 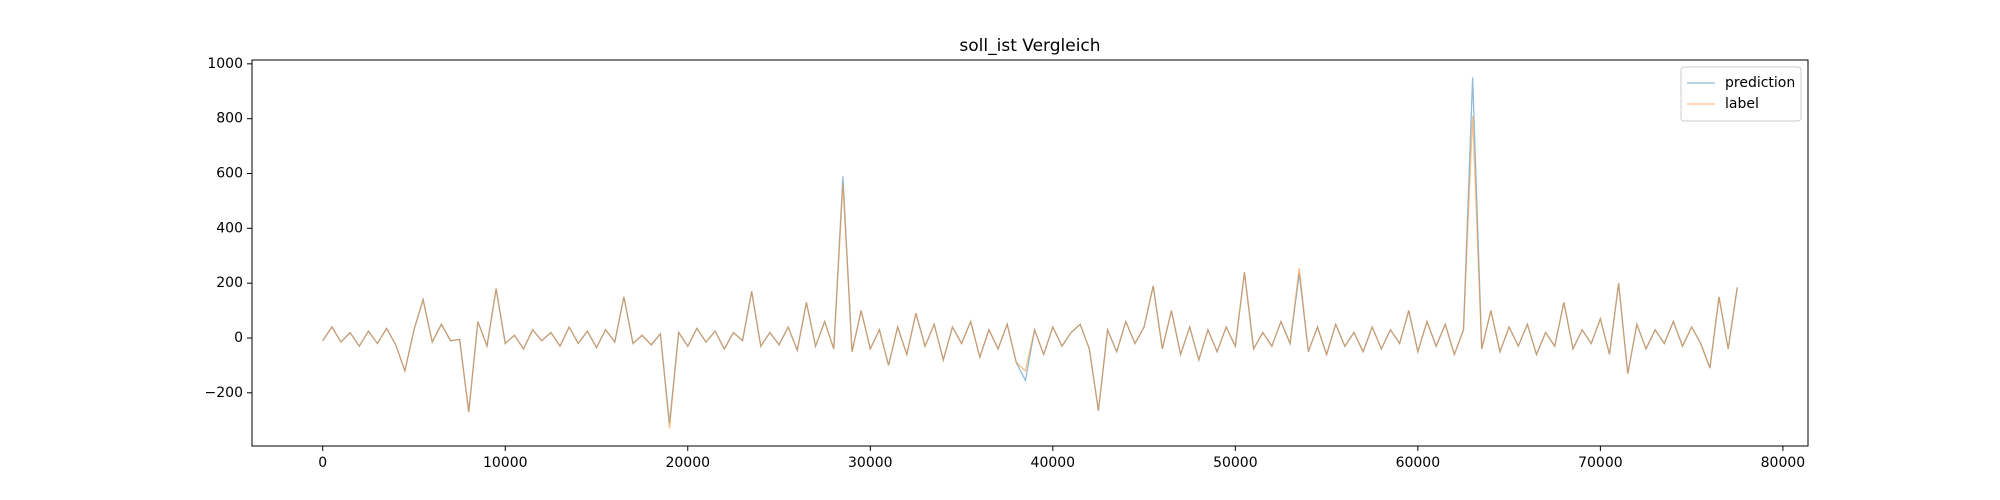 I want to click on legend-label: label, so click(x=1742, y=104).